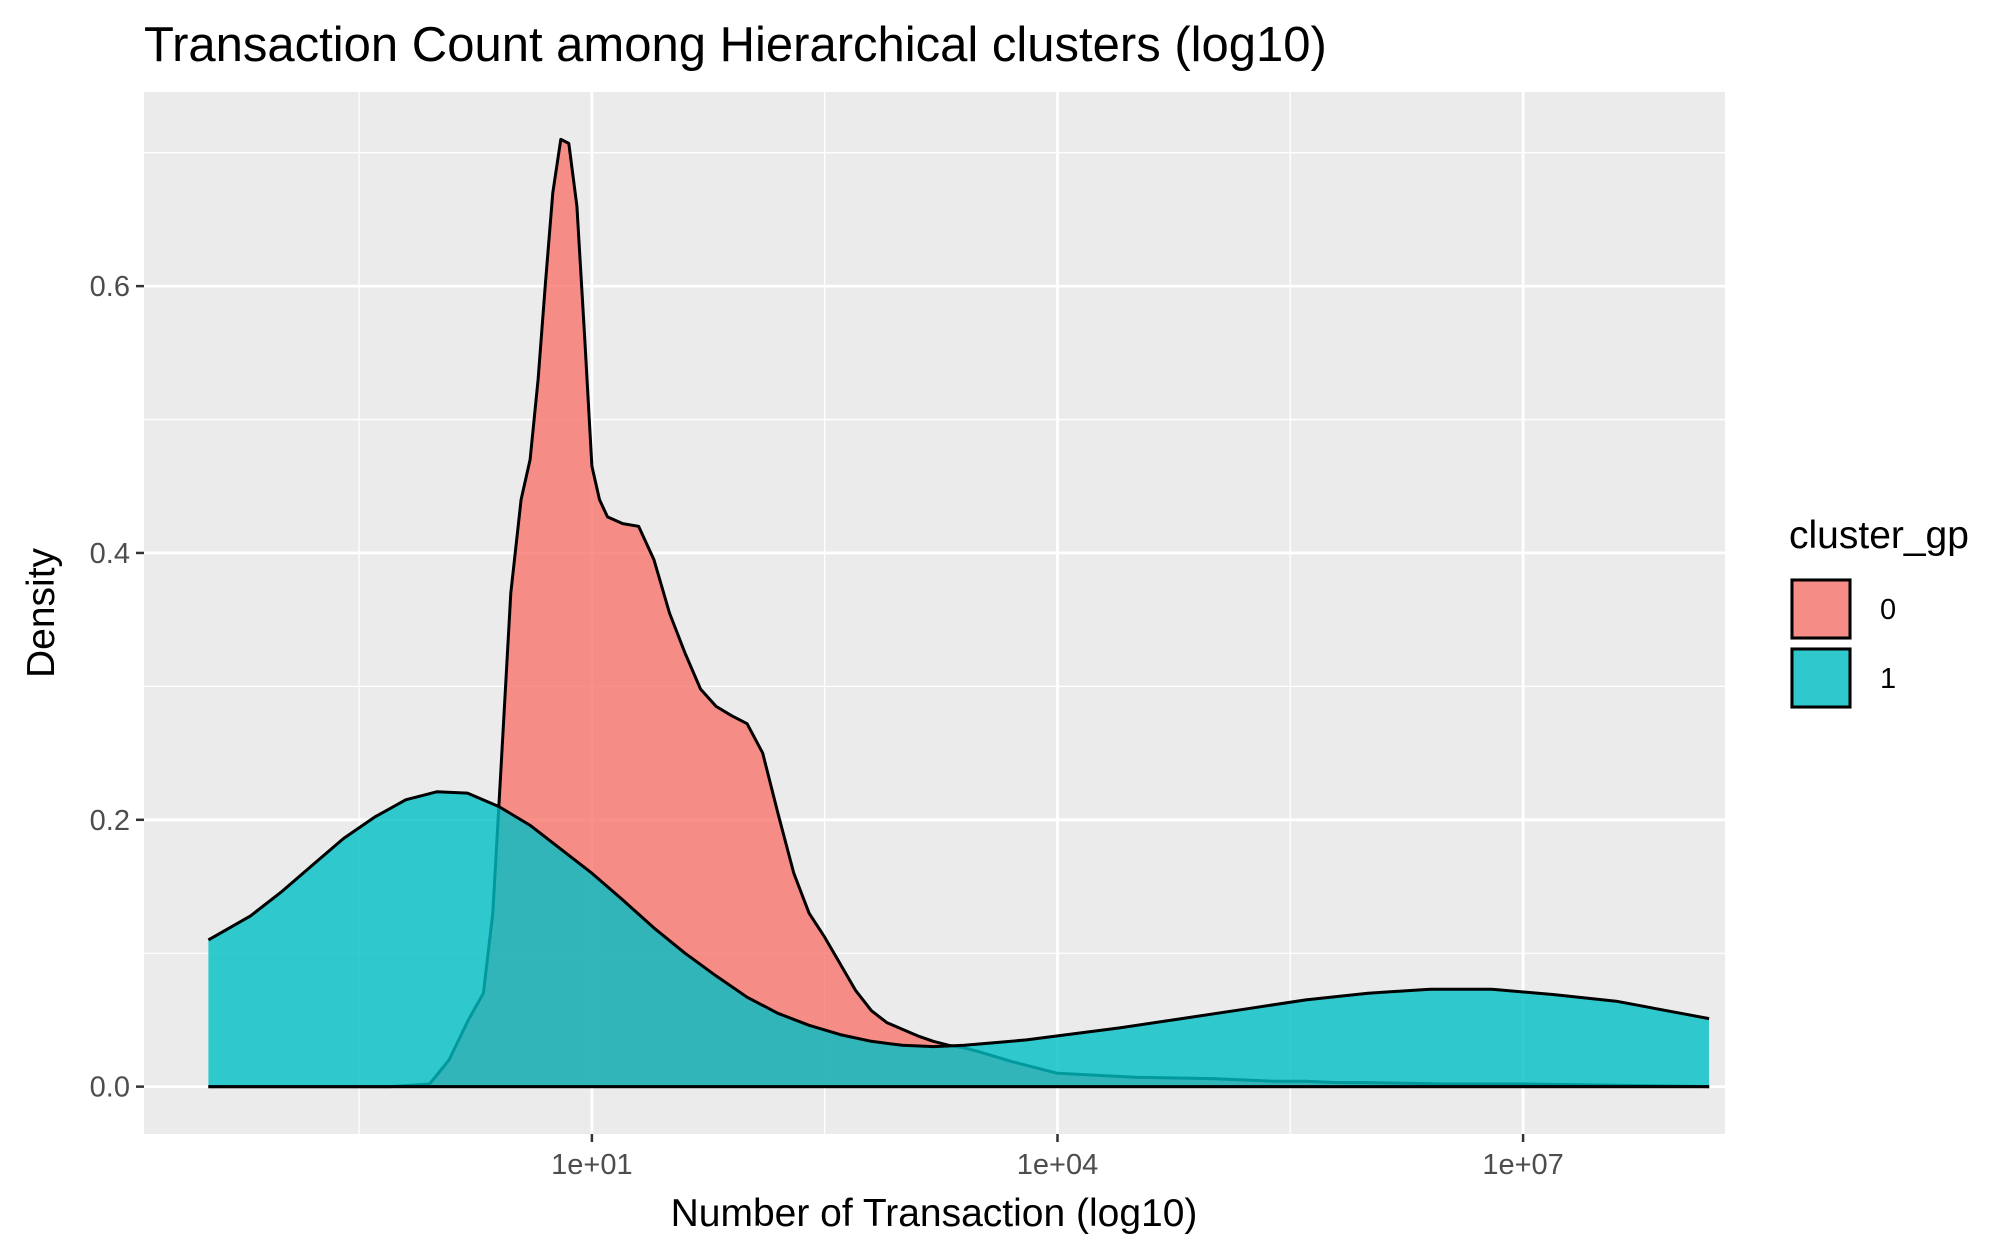  Describe the element at coordinates (110, 1088) in the screenshot. I see `y-tick-label: 0.0` at that location.